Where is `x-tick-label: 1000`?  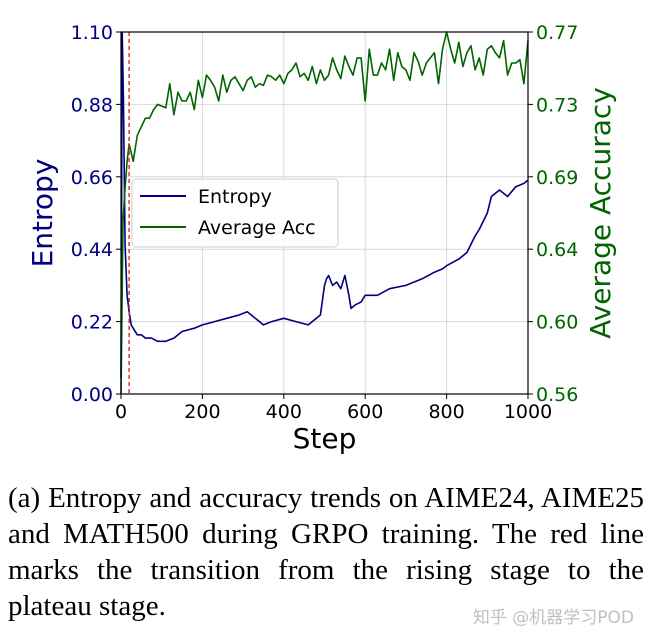
x-tick-label: 1000 is located at coordinates (528, 412).